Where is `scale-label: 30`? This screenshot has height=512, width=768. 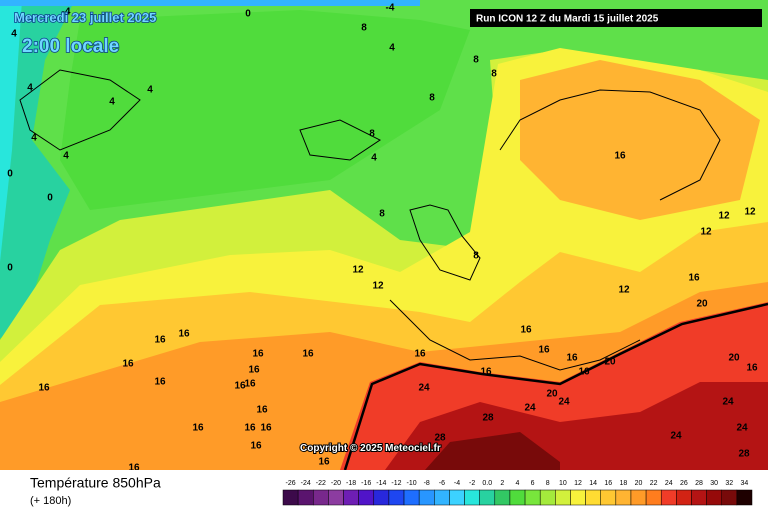 scale-label: 30 is located at coordinates (714, 483).